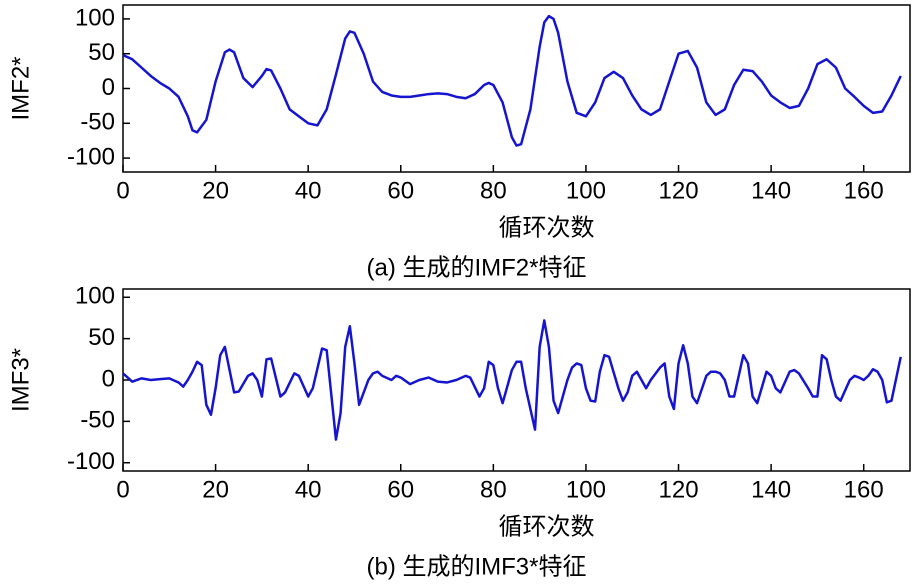  Describe the element at coordinates (20, 88) in the screenshot. I see `y-axis-label: IMF2*` at that location.